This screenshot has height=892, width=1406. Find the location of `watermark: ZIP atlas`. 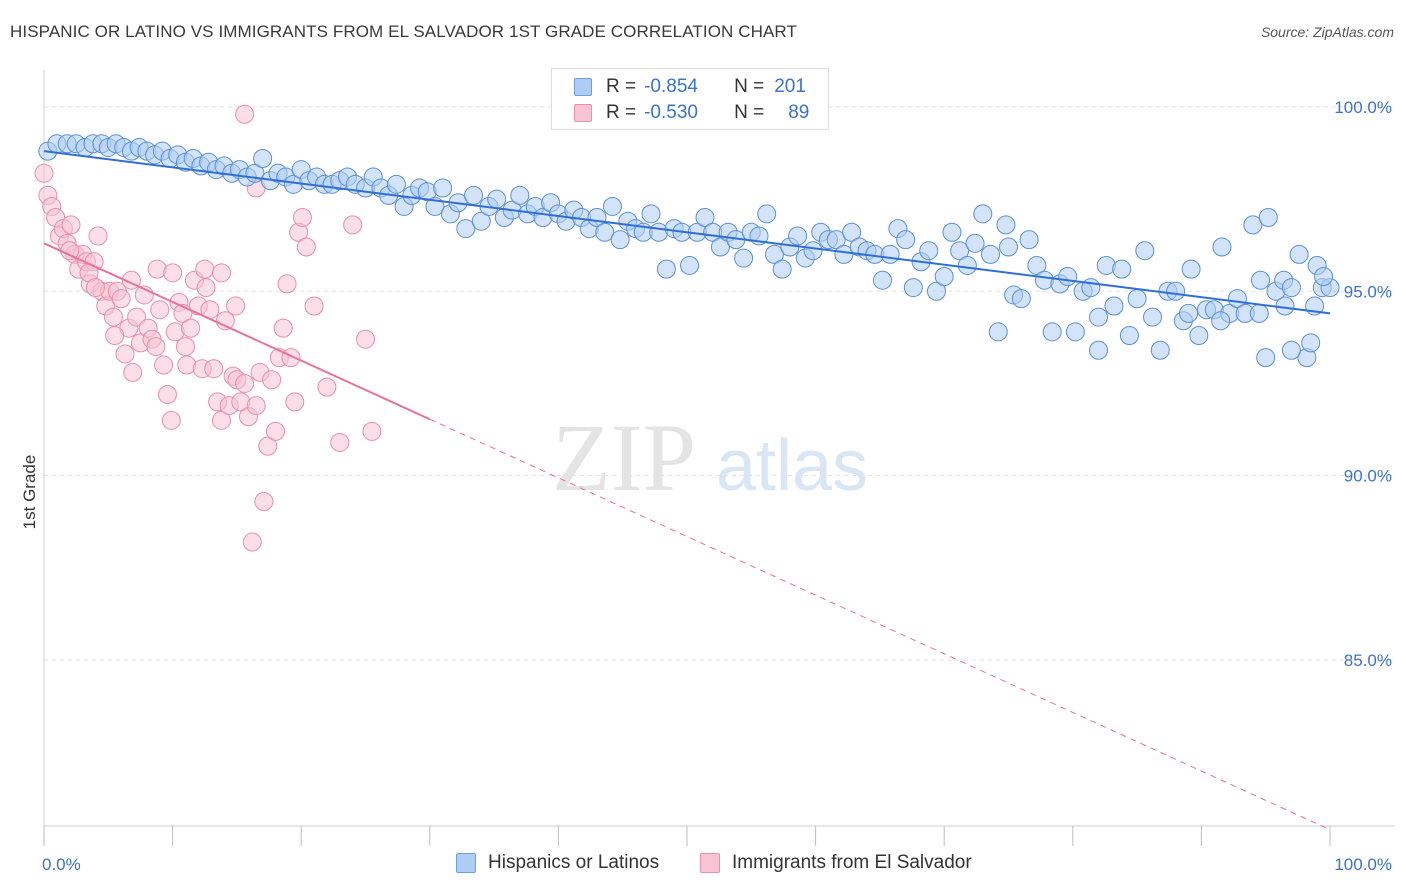

watermark: ZIP atlas is located at coordinates (710, 457).